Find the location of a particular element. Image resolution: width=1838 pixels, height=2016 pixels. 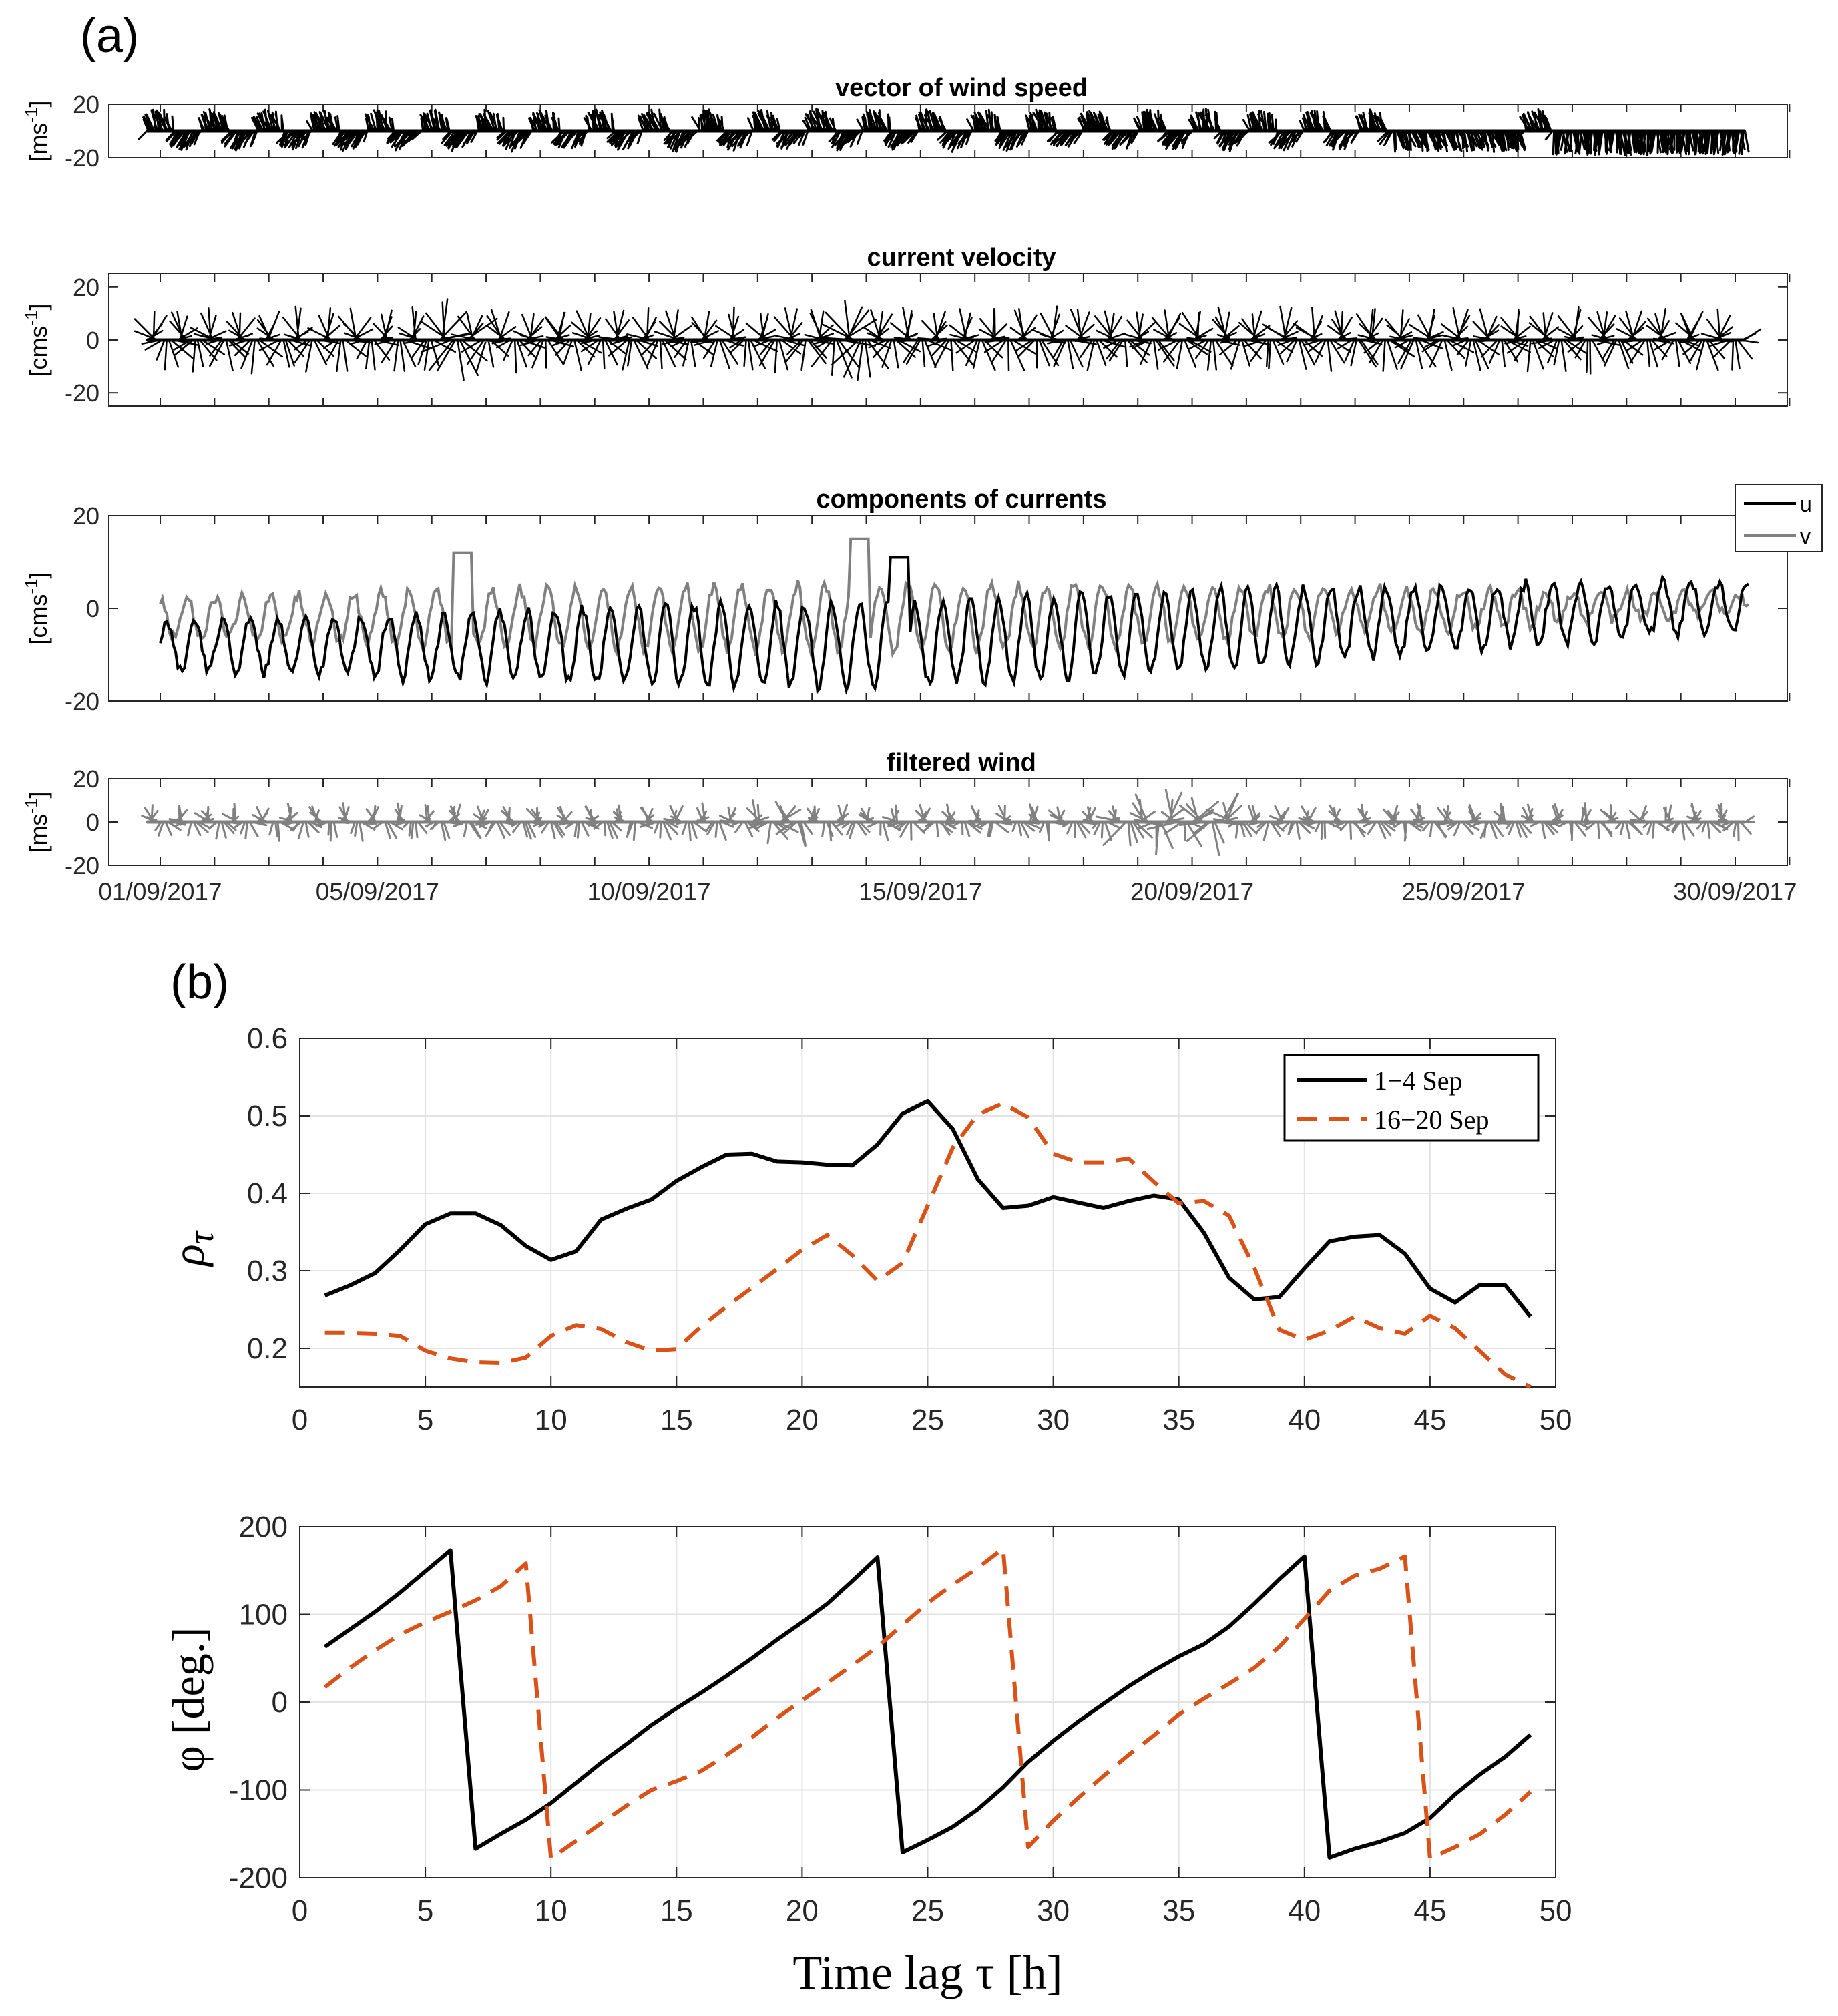

series-u-line is located at coordinates (954, 625).